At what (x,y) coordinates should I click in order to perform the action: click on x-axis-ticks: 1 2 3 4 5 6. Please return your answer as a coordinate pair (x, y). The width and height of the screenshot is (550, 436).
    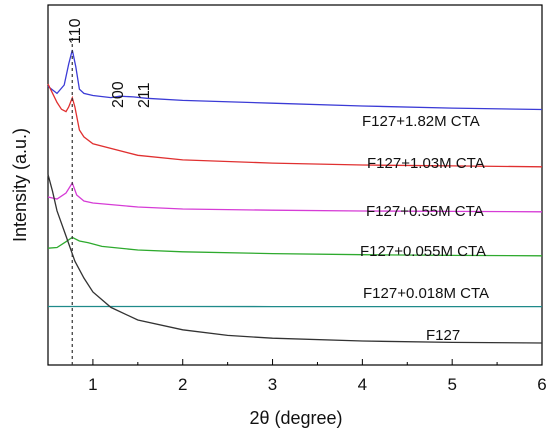
    Looking at the image, I should click on (297, 376).